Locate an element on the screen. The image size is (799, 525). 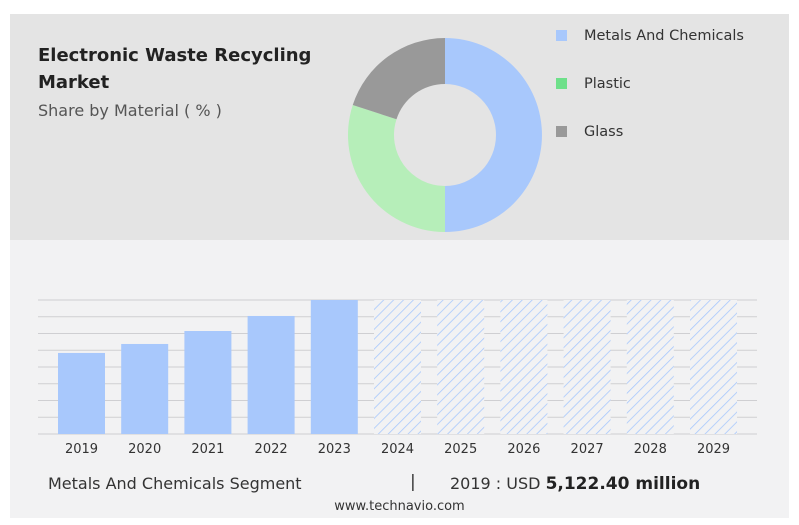
x-tick-2025: 2025 is located at coordinates (460, 449).